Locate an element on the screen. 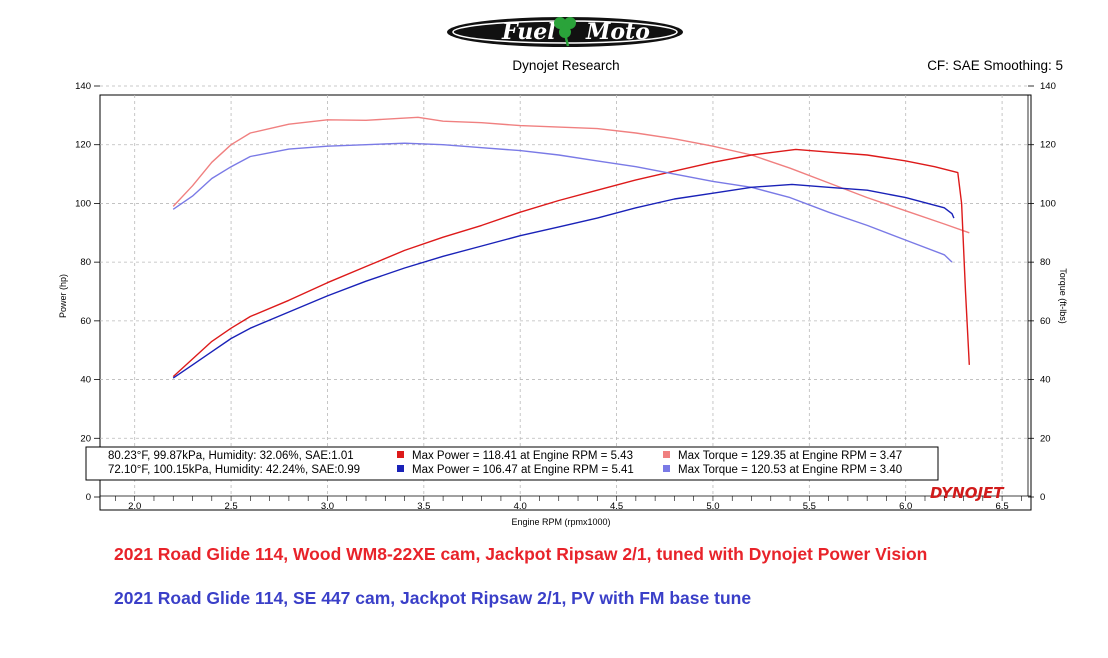 This screenshot has width=1108, height=658. y-left-tick-label: 120 is located at coordinates (83, 145).